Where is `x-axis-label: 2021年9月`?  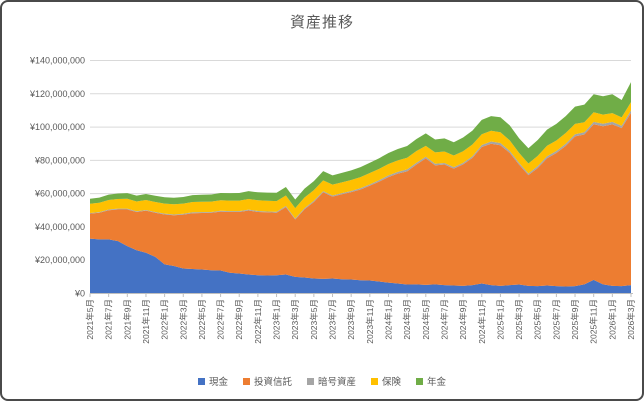
x-axis-label: 2021年9月 is located at coordinates (127, 319).